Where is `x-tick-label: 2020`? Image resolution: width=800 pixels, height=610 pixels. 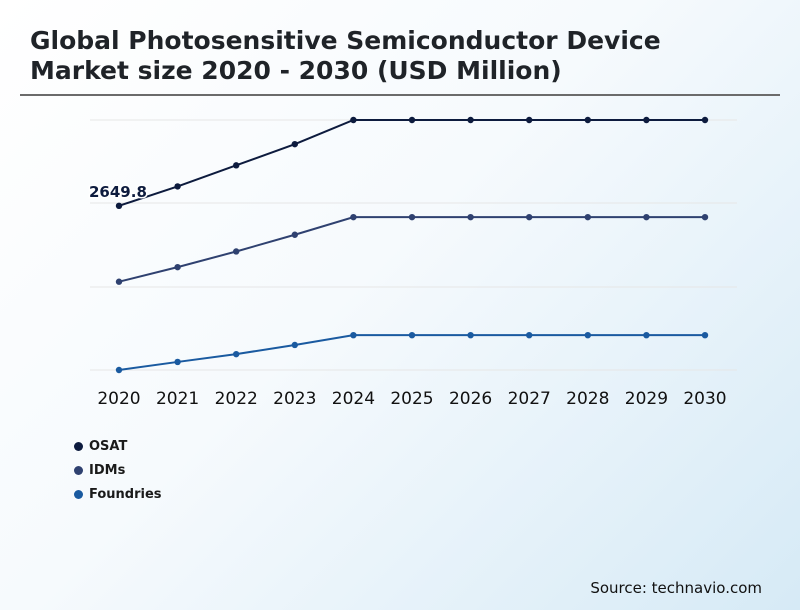 x-tick-label: 2020 is located at coordinates (118, 399).